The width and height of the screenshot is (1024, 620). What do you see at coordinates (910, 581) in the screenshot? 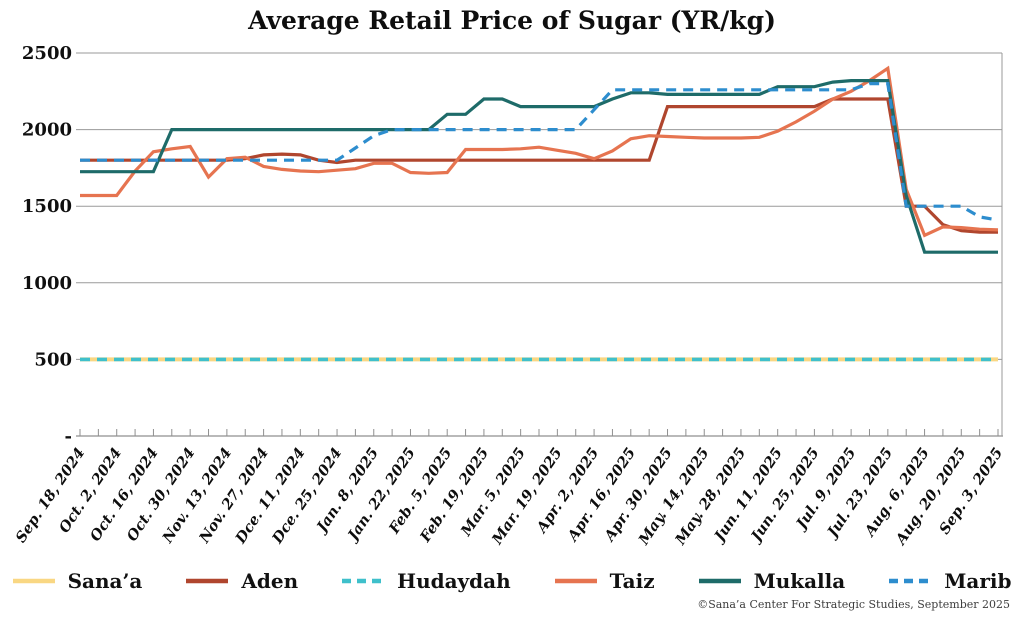
I see `legend-swatch-marib` at bounding box center [910, 581].